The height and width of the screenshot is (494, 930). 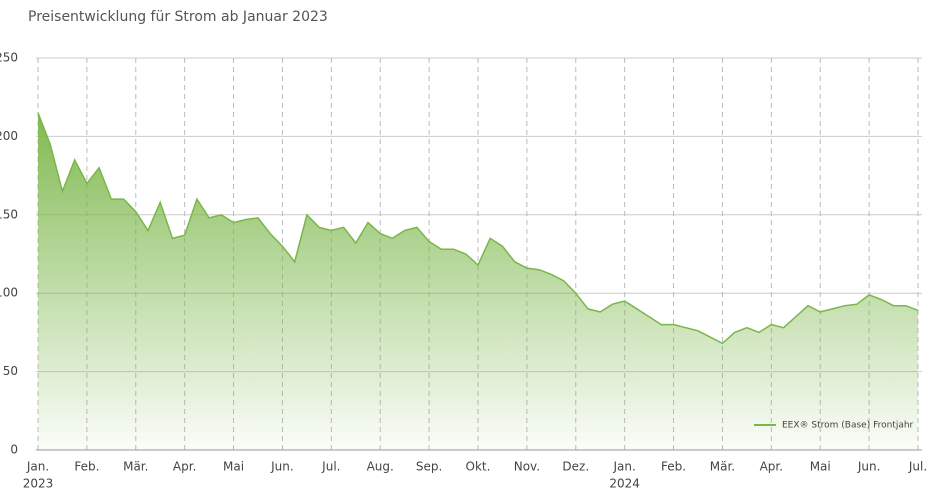 What do you see at coordinates (478, 467) in the screenshot?
I see `x-tick-label: Okt.` at bounding box center [478, 467].